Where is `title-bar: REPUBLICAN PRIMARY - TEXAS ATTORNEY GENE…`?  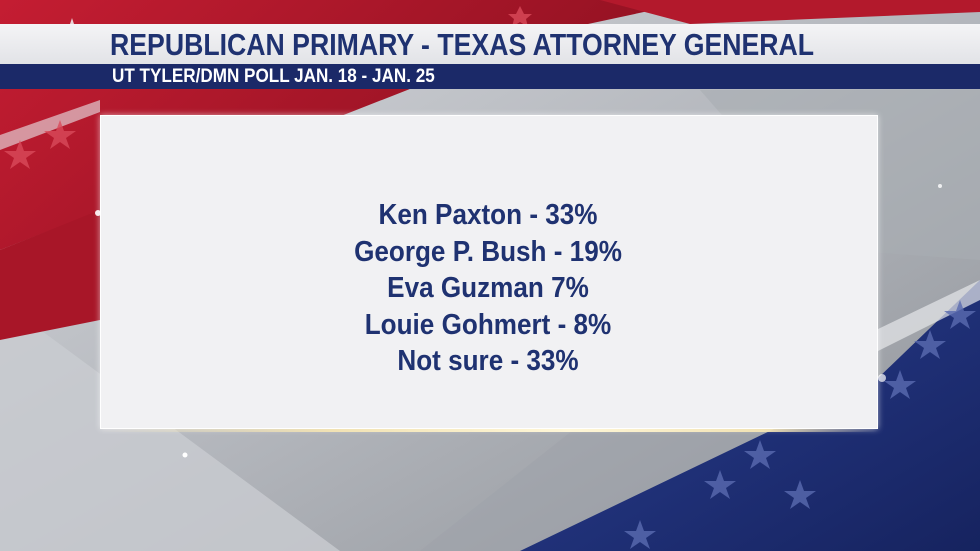
title-bar: REPUBLICAN PRIMARY - TEXAS ATTORNEY GENE… is located at coordinates (490, 44).